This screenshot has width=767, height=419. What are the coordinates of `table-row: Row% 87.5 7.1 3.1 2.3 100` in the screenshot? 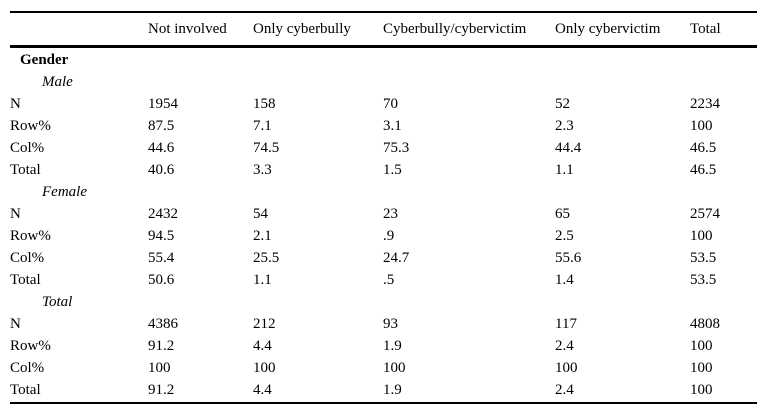 It's located at (383, 127).